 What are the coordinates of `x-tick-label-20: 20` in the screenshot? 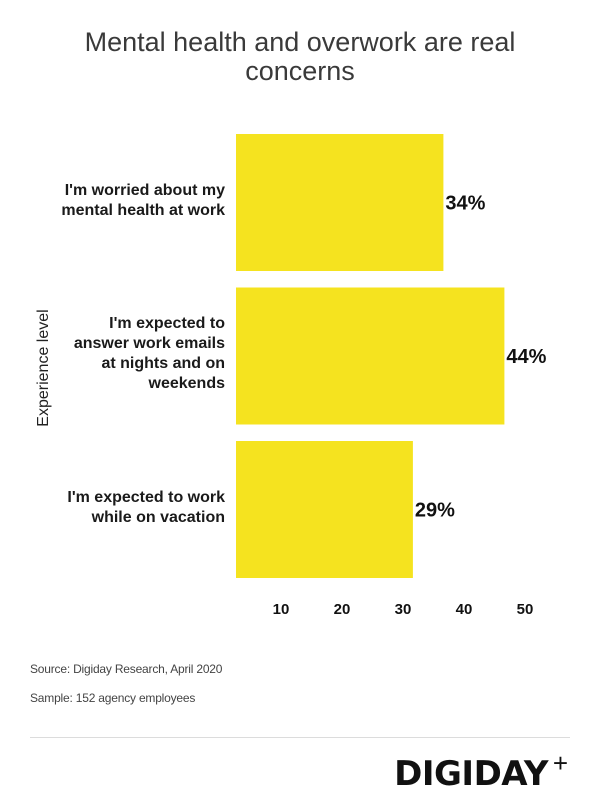 It's located at (342, 609).